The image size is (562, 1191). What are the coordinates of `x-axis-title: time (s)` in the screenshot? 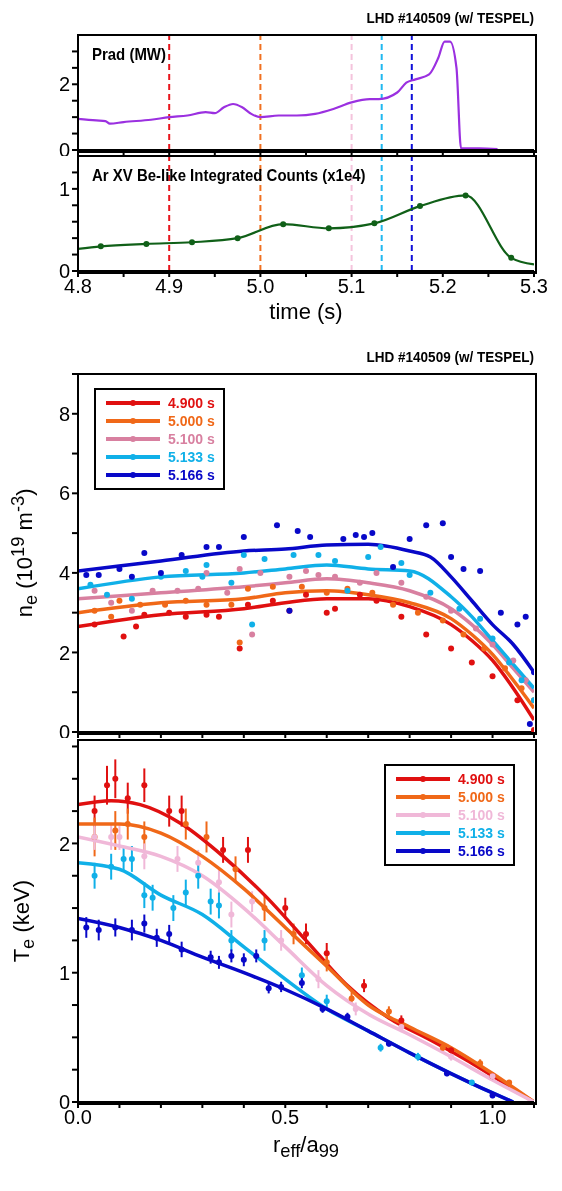 It's located at (306, 312).